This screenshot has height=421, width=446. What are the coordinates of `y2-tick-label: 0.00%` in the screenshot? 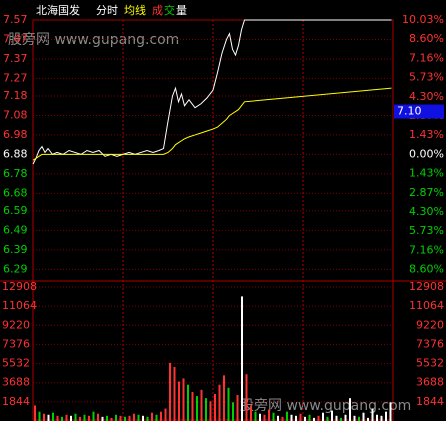 It's located at (426, 153).